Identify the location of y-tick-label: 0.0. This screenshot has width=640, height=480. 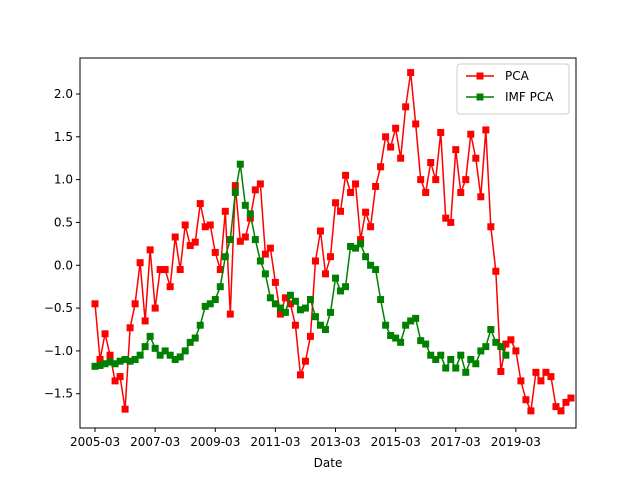
(63, 265).